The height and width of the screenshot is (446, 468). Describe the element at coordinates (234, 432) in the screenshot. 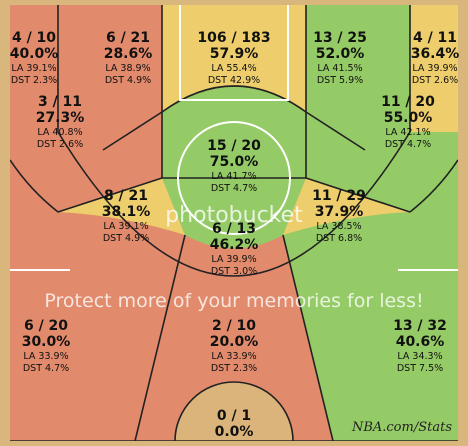

I see `zone-percentage: 0.0%` at that location.